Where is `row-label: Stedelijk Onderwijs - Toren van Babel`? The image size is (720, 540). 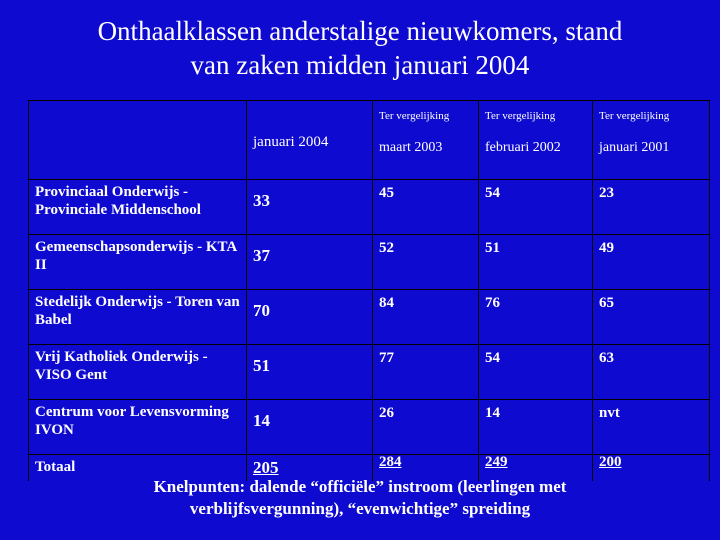 row-label: Stedelijk Onderwijs - Toren van Babel is located at coordinates (137, 317).